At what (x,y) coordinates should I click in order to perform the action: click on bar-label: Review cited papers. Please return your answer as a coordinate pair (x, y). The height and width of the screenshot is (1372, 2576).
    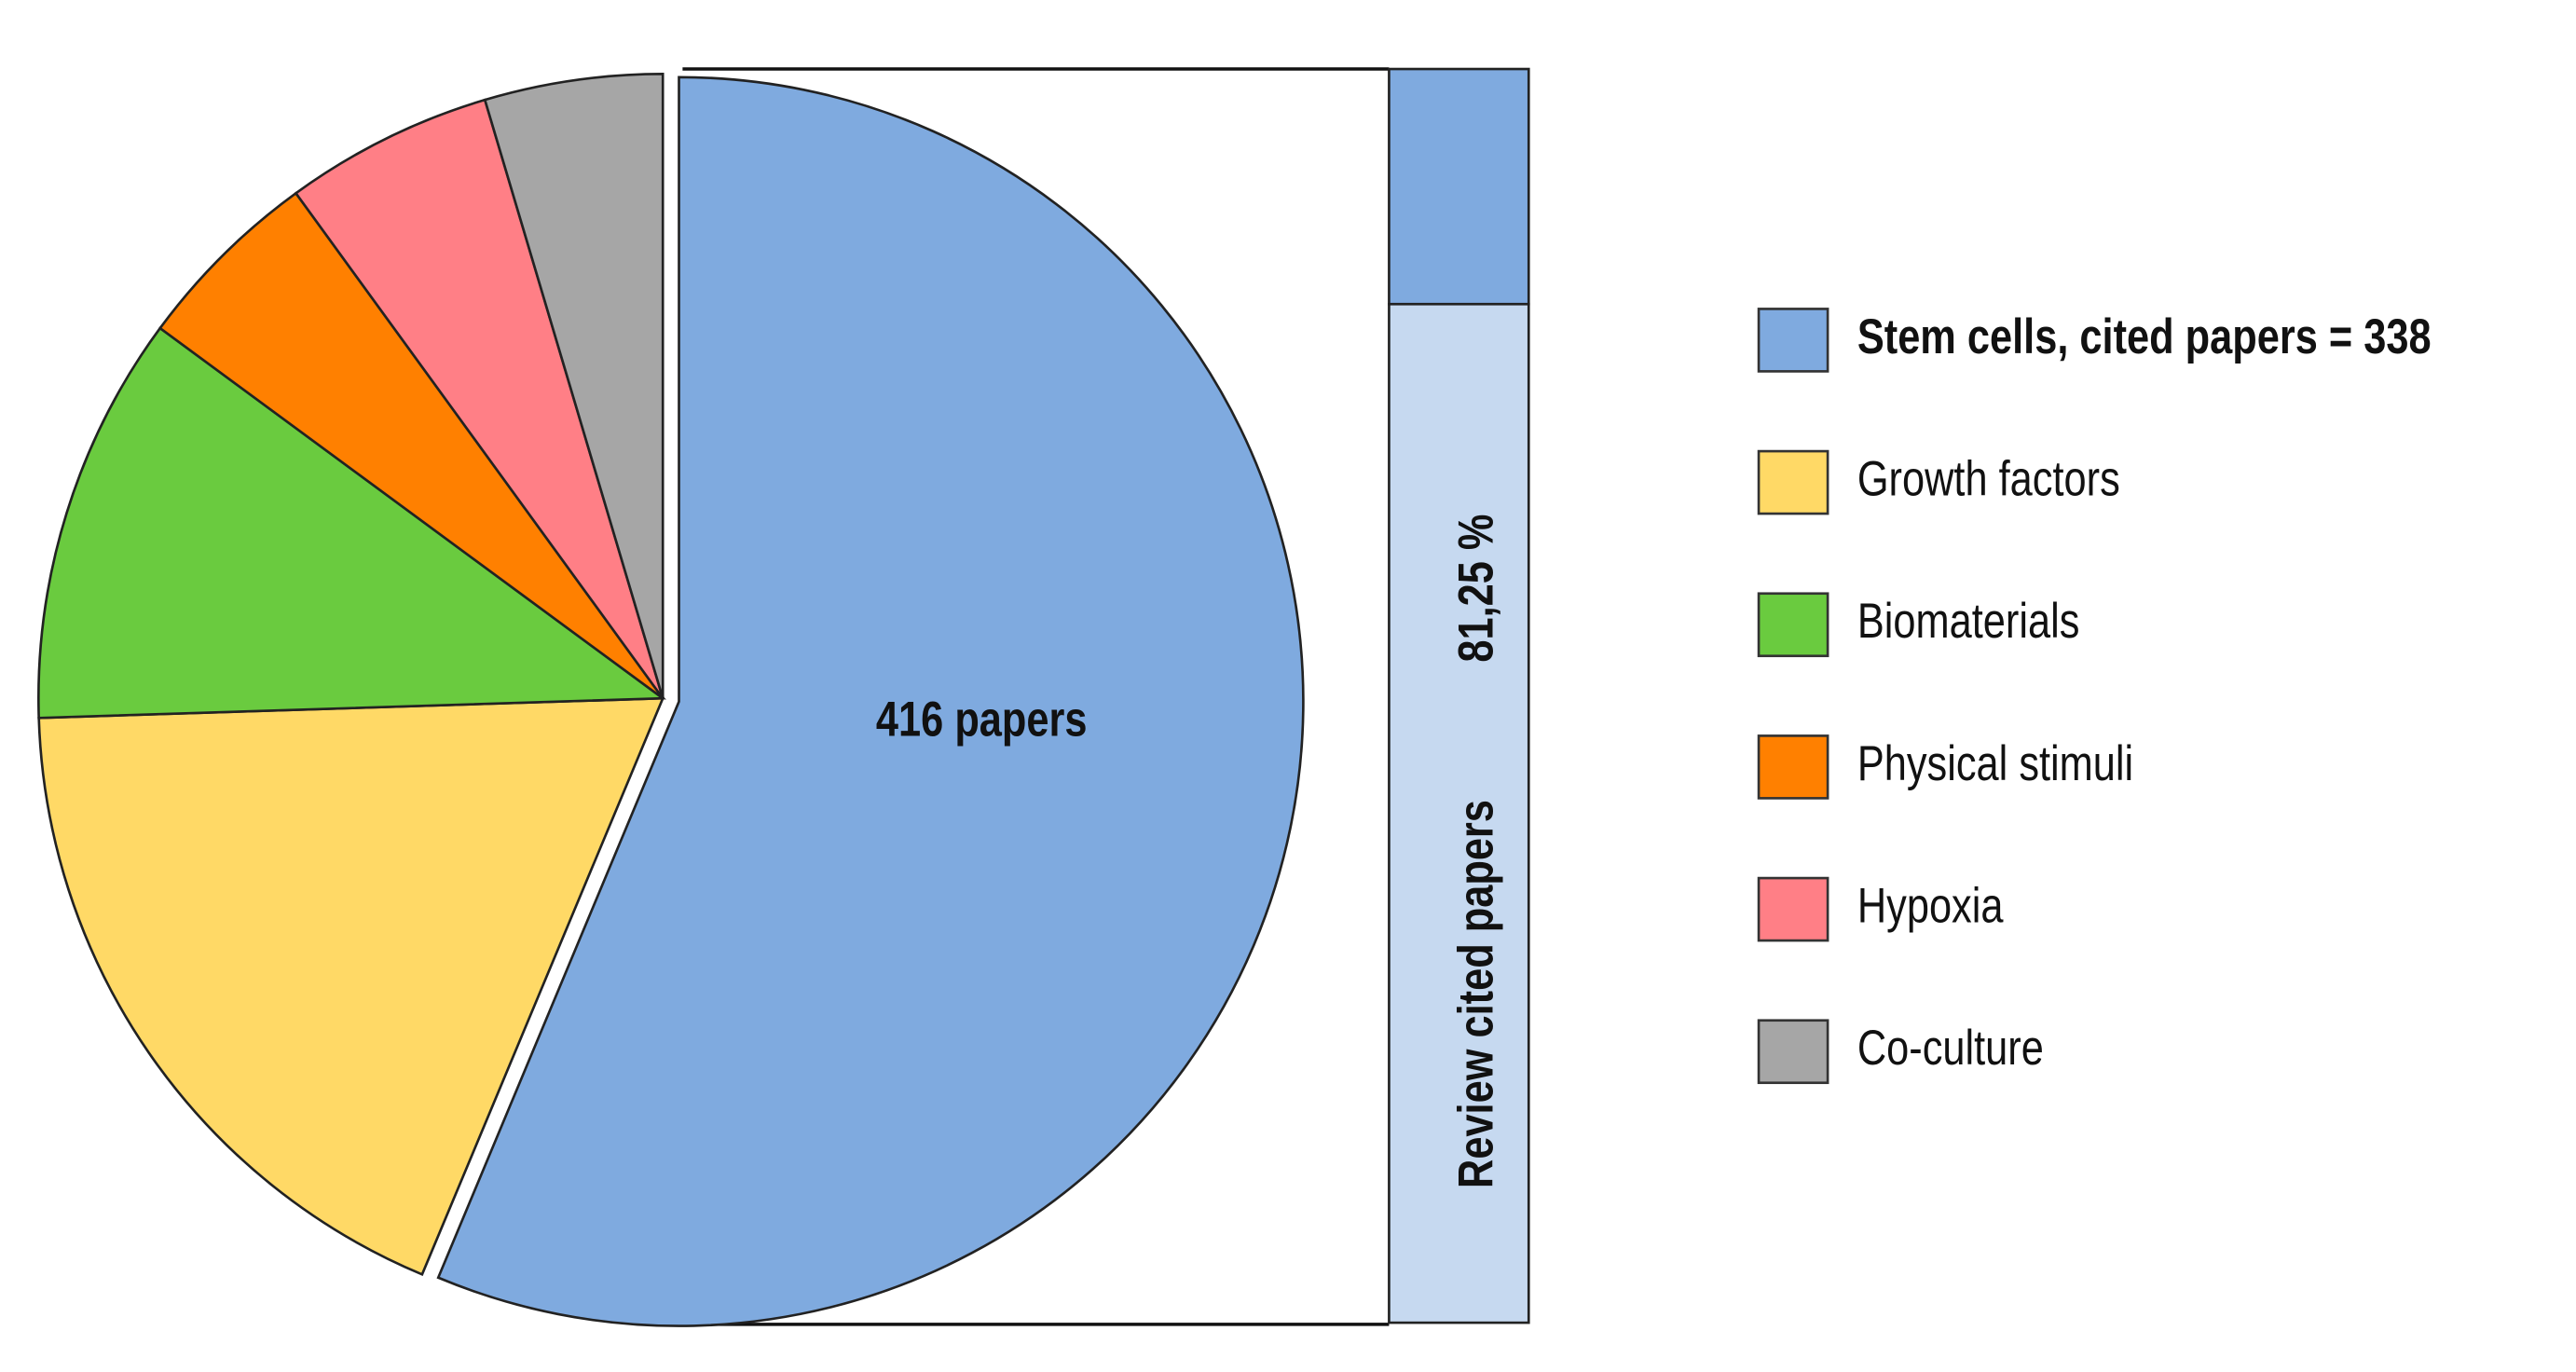
    Looking at the image, I should click on (1475, 994).